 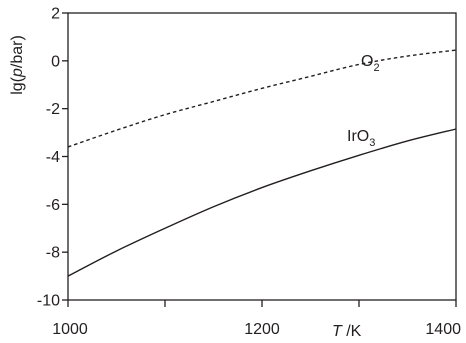 I want to click on x-axis-title-variable: T, so click(x=337, y=331).